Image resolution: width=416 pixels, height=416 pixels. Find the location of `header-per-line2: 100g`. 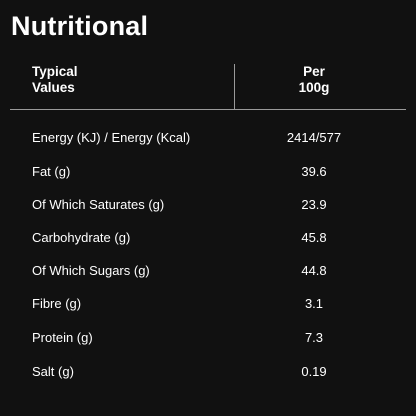

header-per-line2: 100g is located at coordinates (314, 87).